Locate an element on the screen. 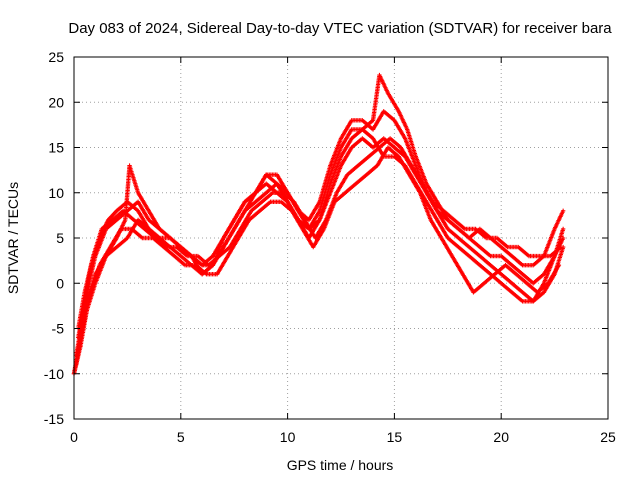 This screenshot has width=640, height=480. x-tick-label: 5 is located at coordinates (181, 437).